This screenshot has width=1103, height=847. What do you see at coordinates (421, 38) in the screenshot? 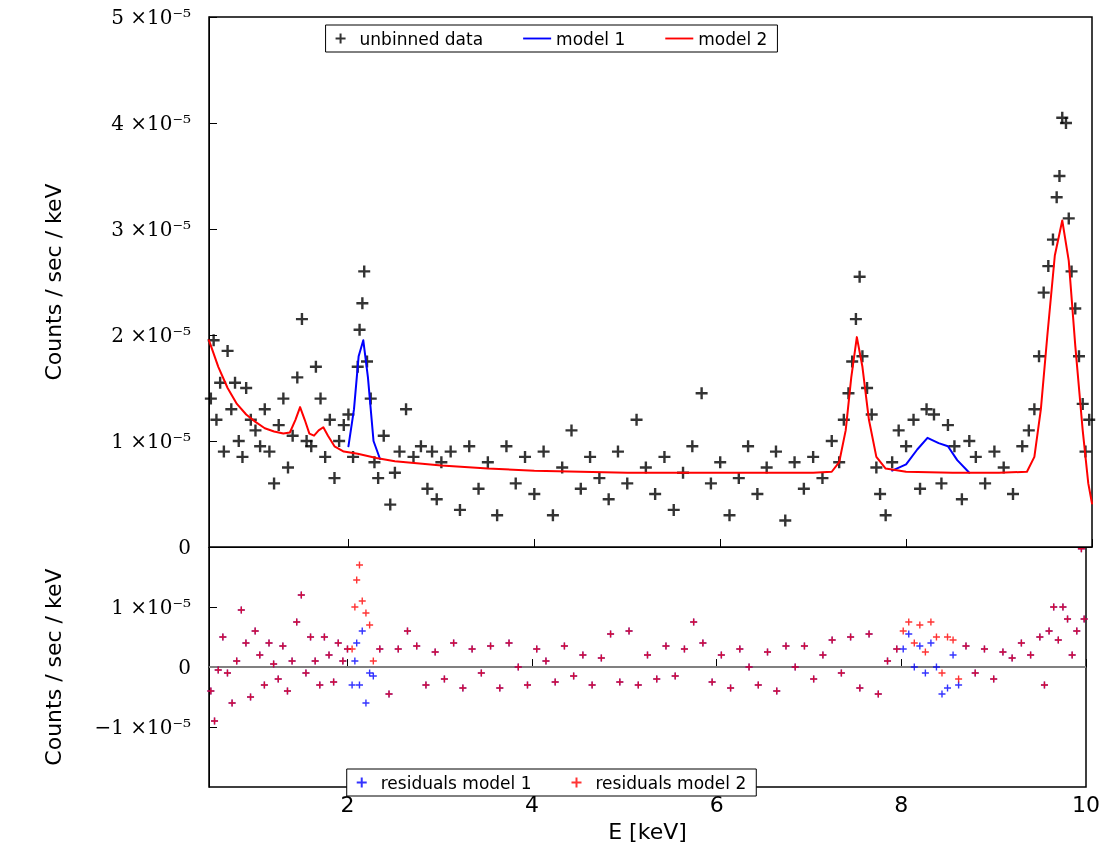
I see `legend-label: unbinned data` at bounding box center [421, 38].